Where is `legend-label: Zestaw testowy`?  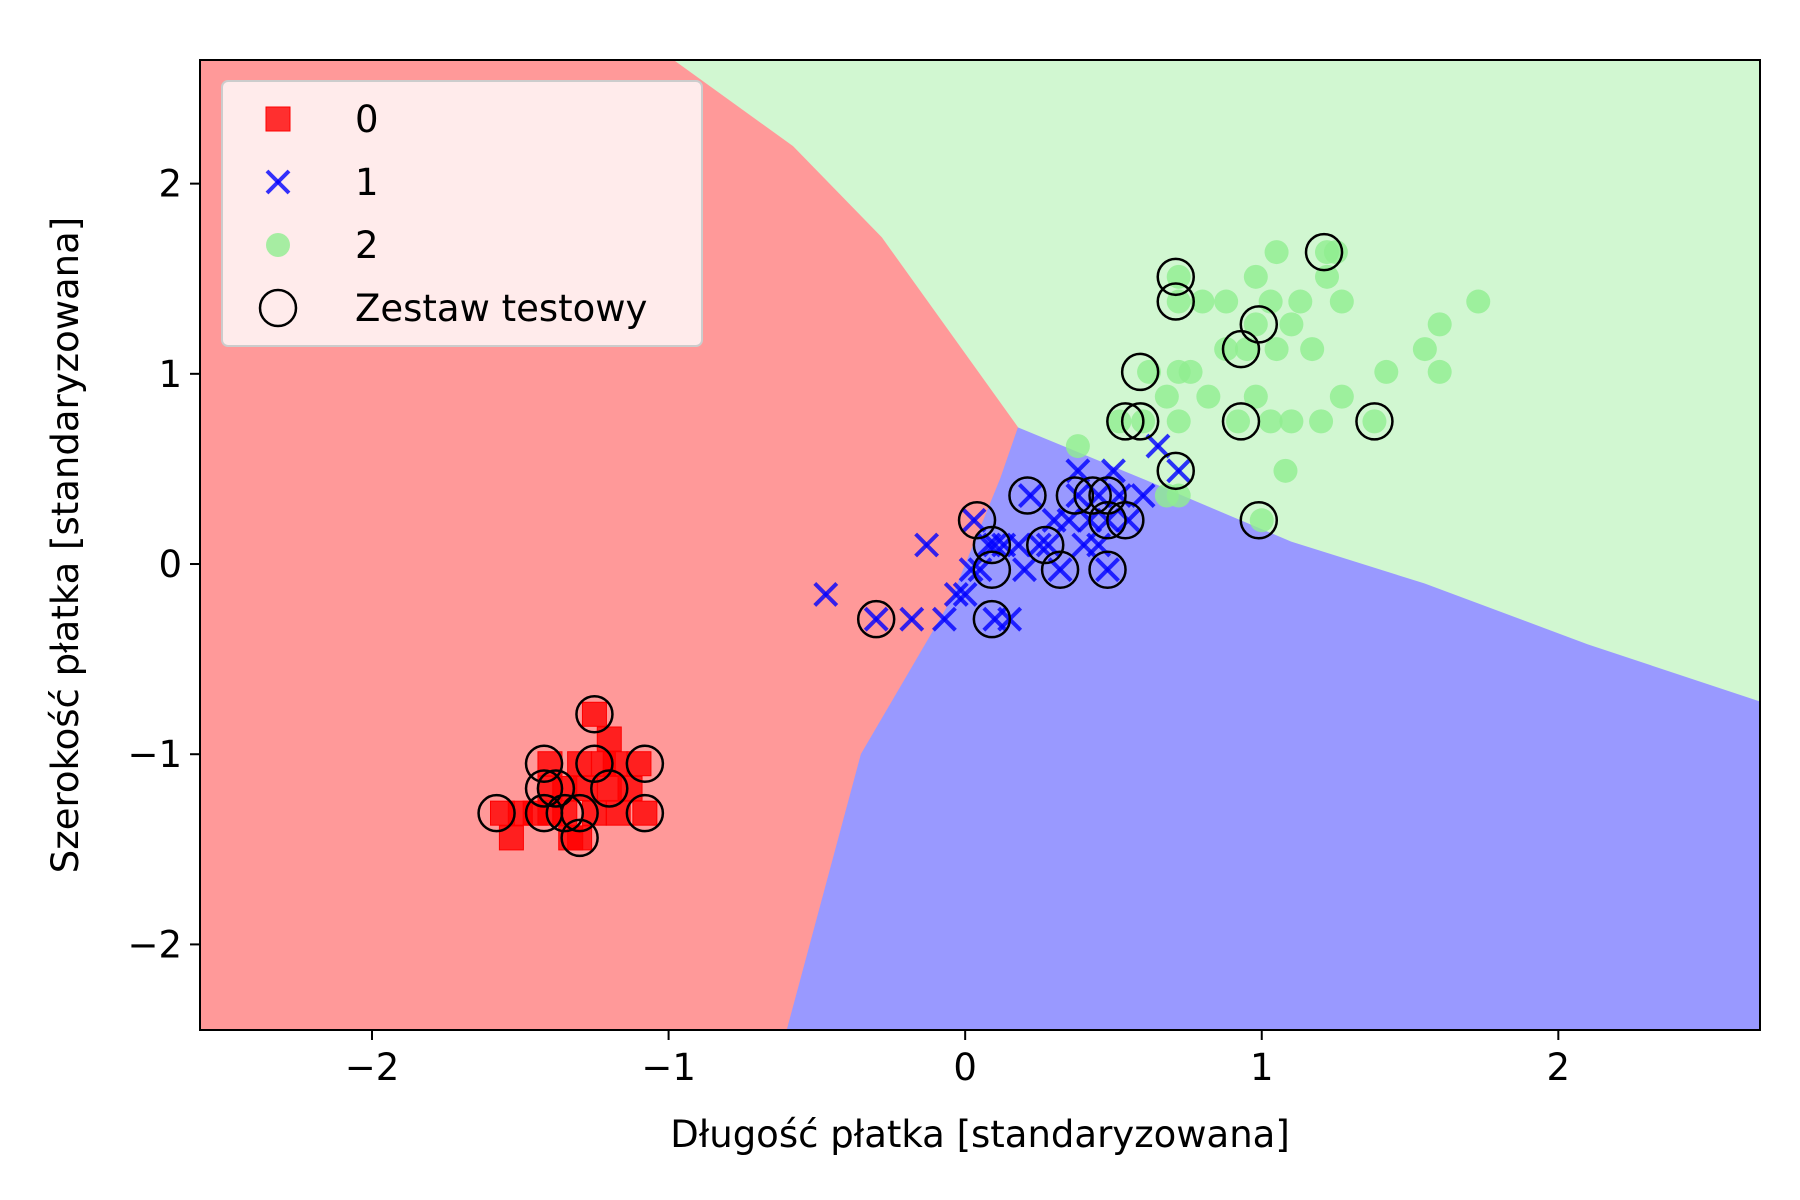
legend-label: Zestaw testowy is located at coordinates (501, 308).